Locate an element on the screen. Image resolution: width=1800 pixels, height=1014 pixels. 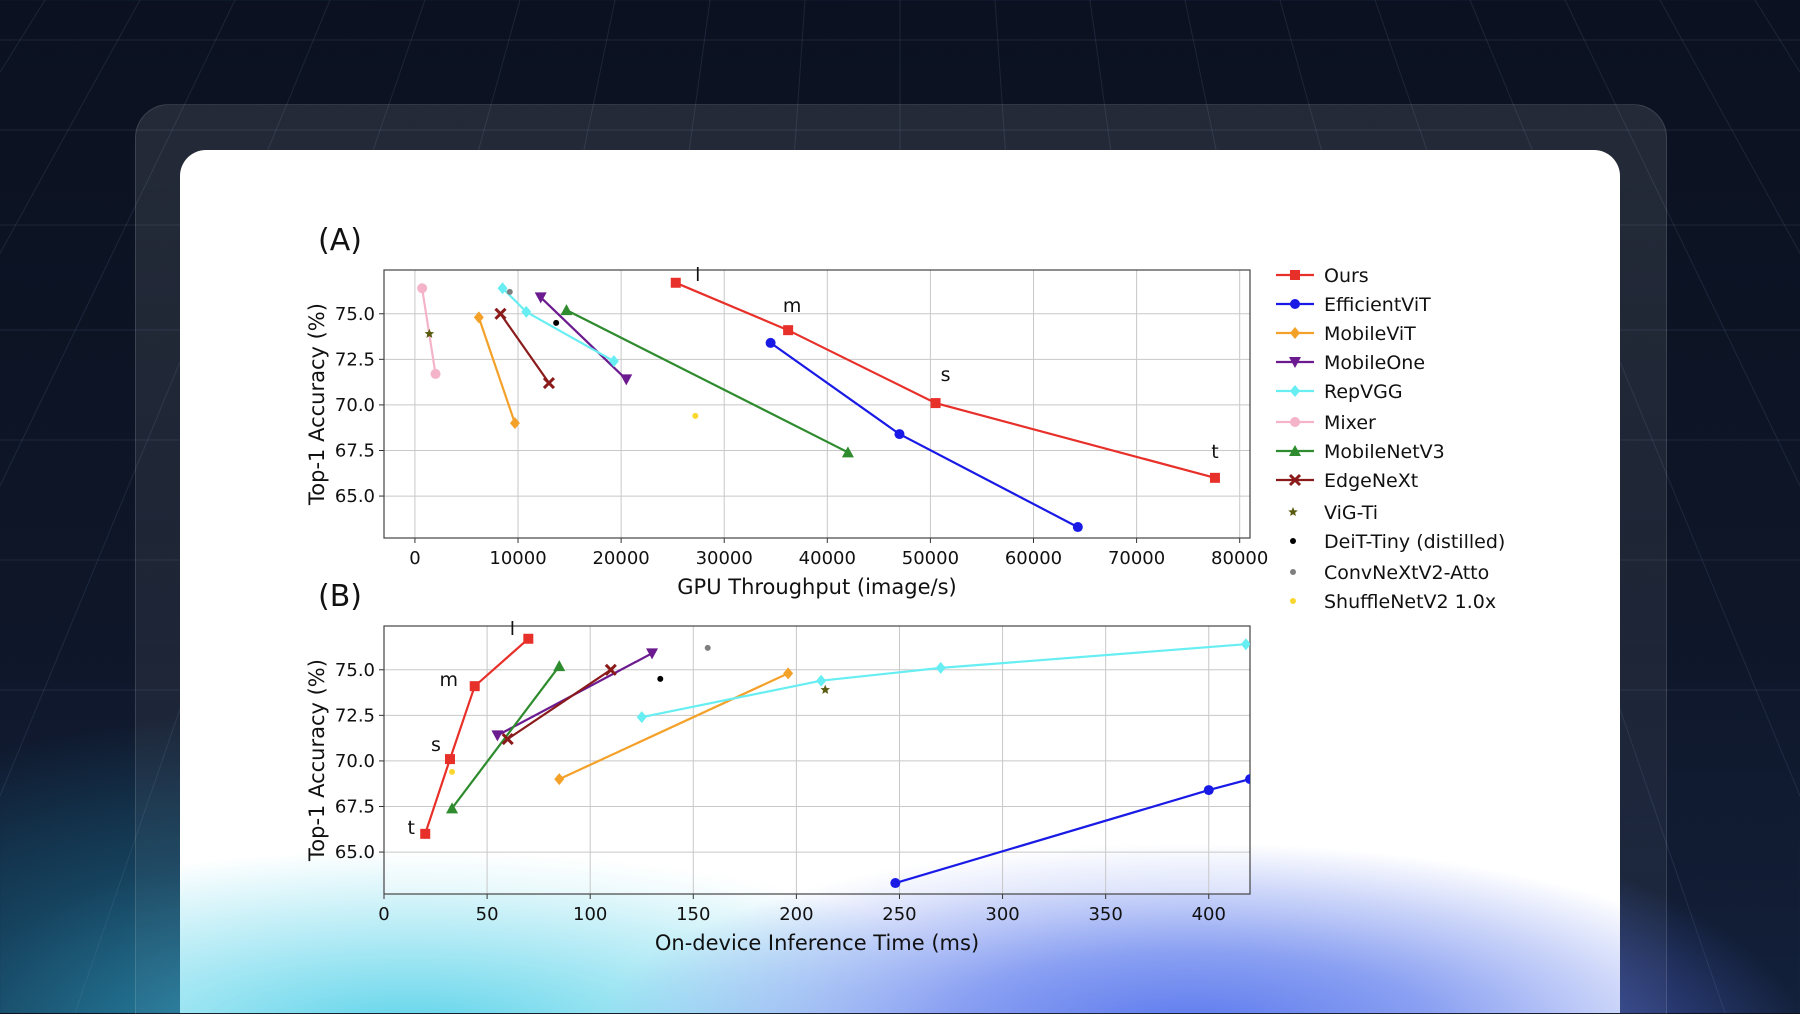
legend-entry-ours: Ours is located at coordinates (1322, 276).